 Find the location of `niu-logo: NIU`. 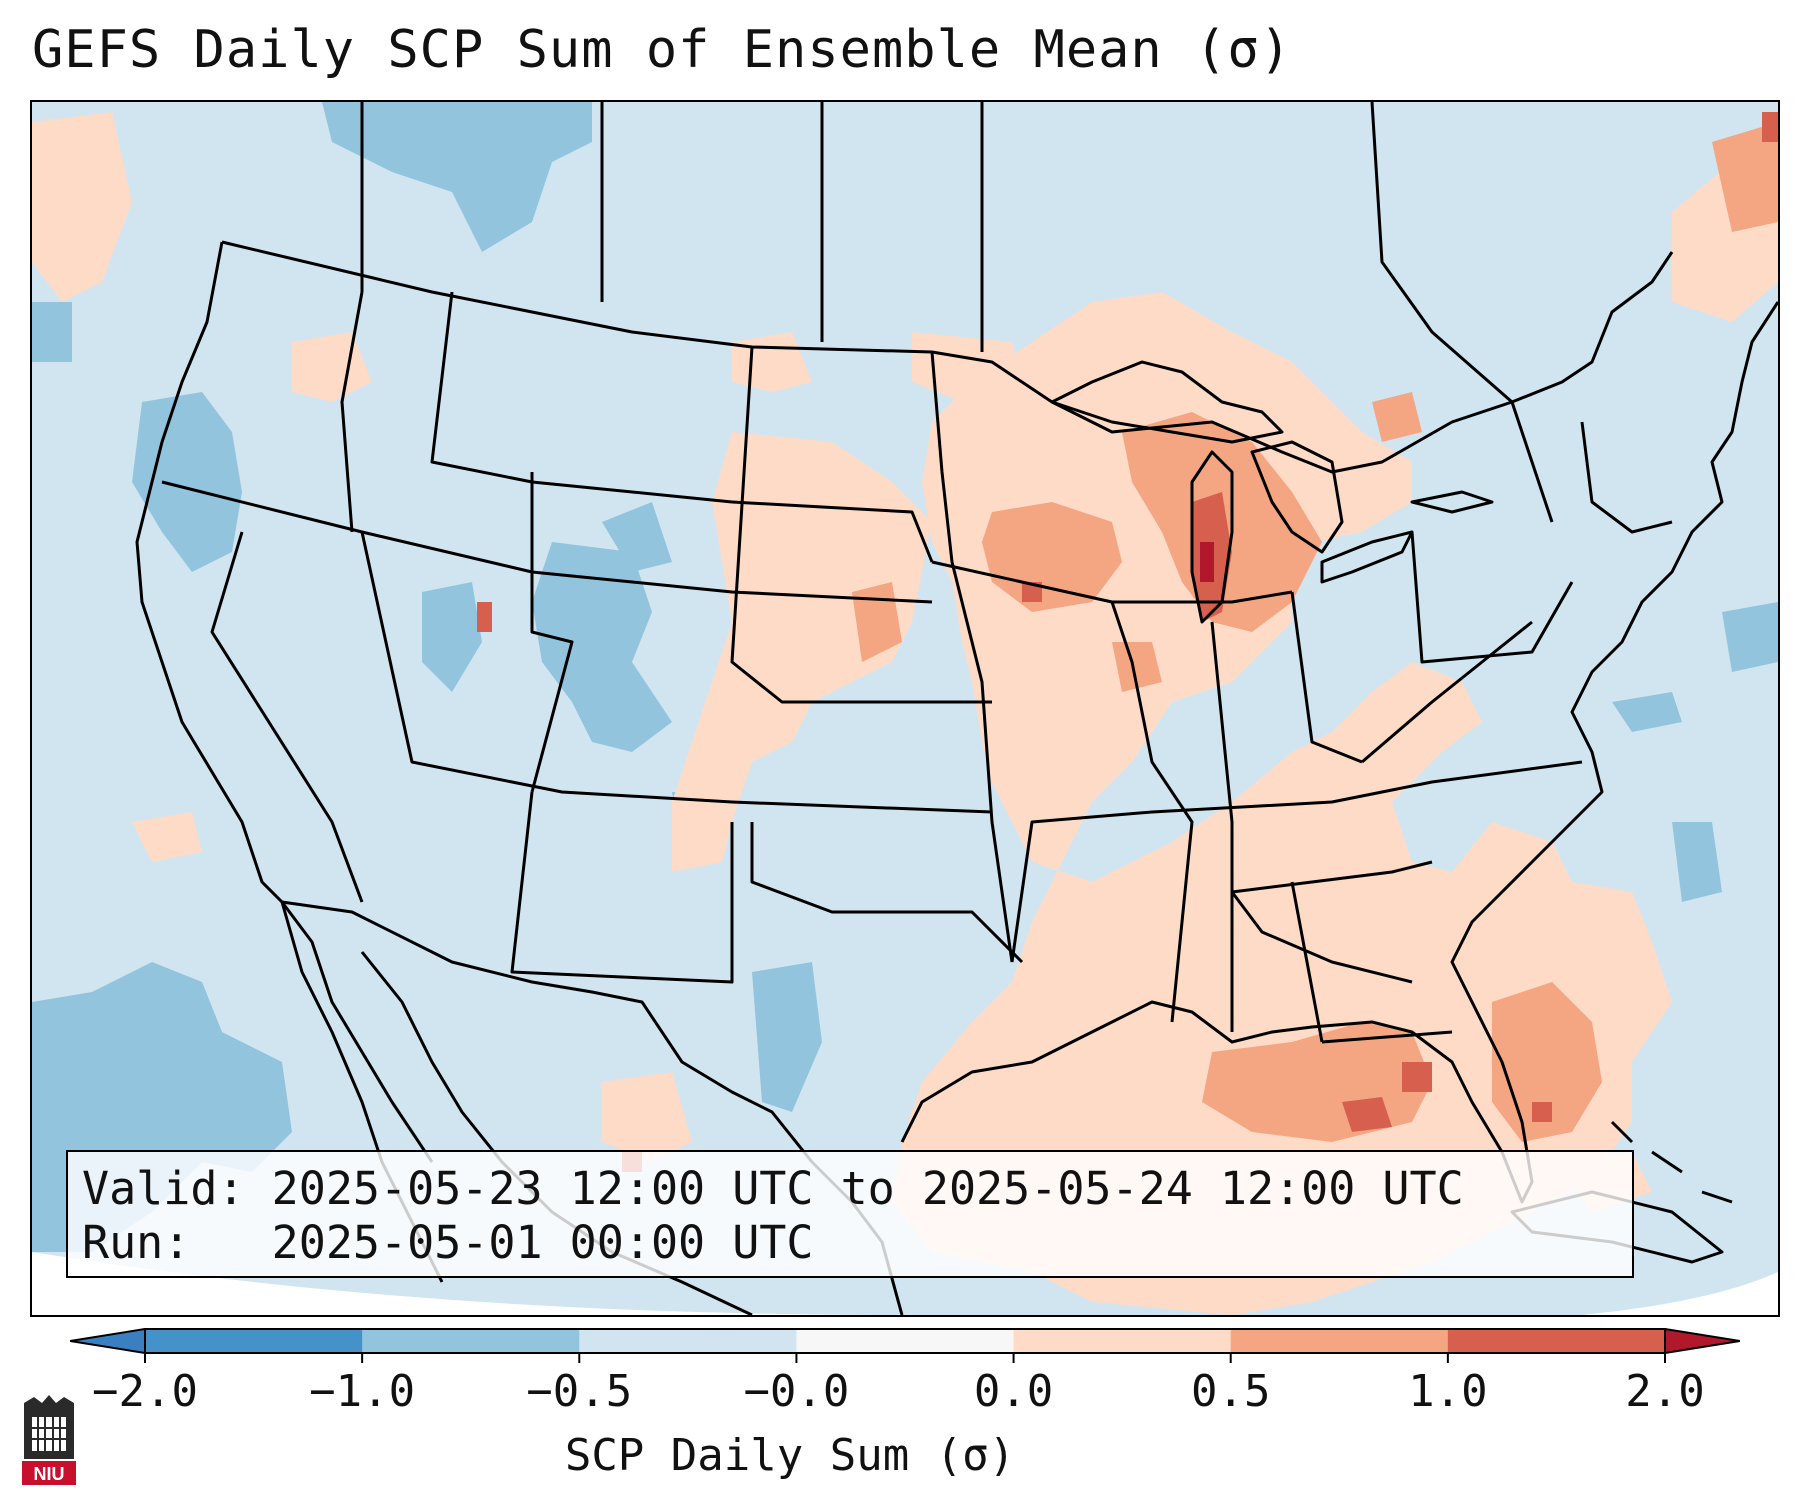

niu-logo: NIU is located at coordinates (49, 1440).